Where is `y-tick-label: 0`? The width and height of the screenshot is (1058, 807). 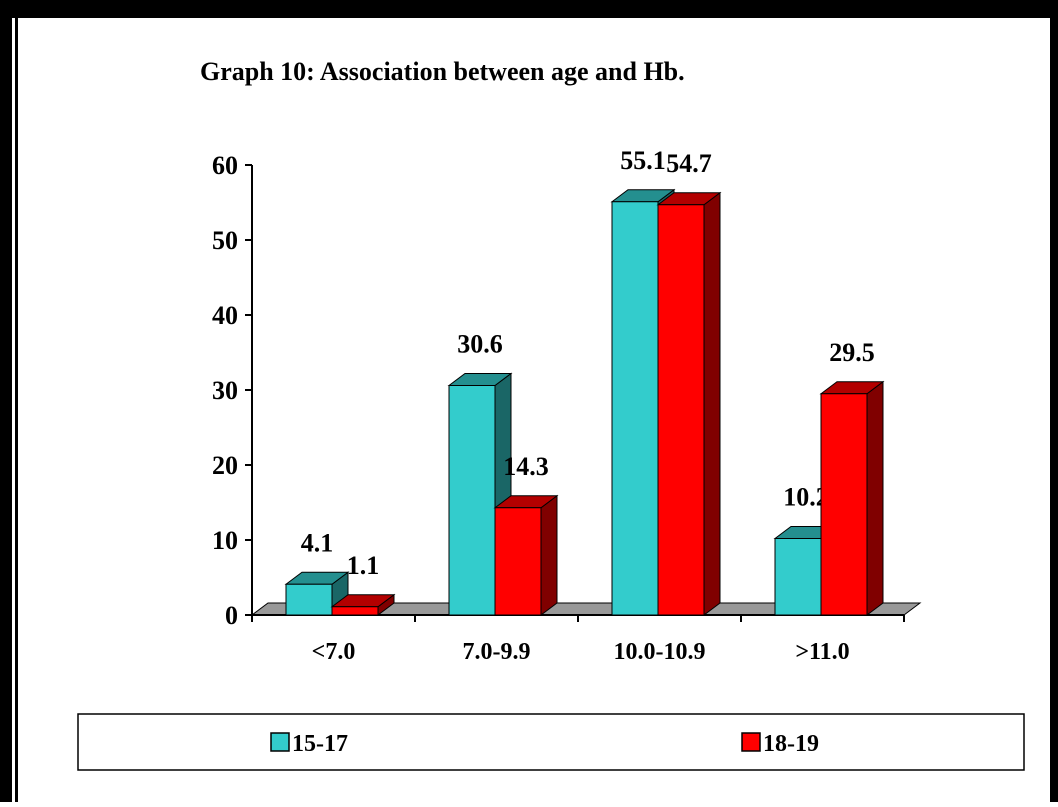
y-tick-label: 0 is located at coordinates (231, 615).